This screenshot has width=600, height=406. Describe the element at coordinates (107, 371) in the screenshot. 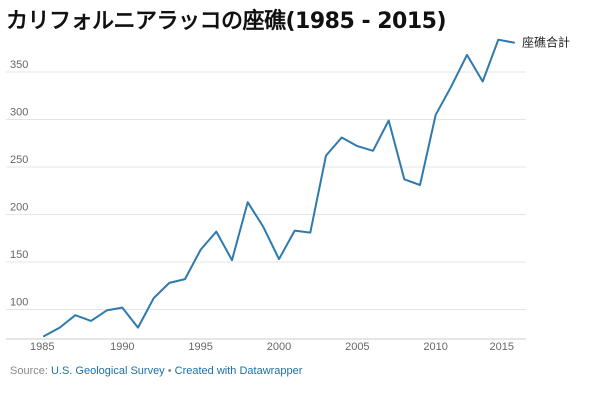

I see `source-link: U.S. Geological Survey` at that location.